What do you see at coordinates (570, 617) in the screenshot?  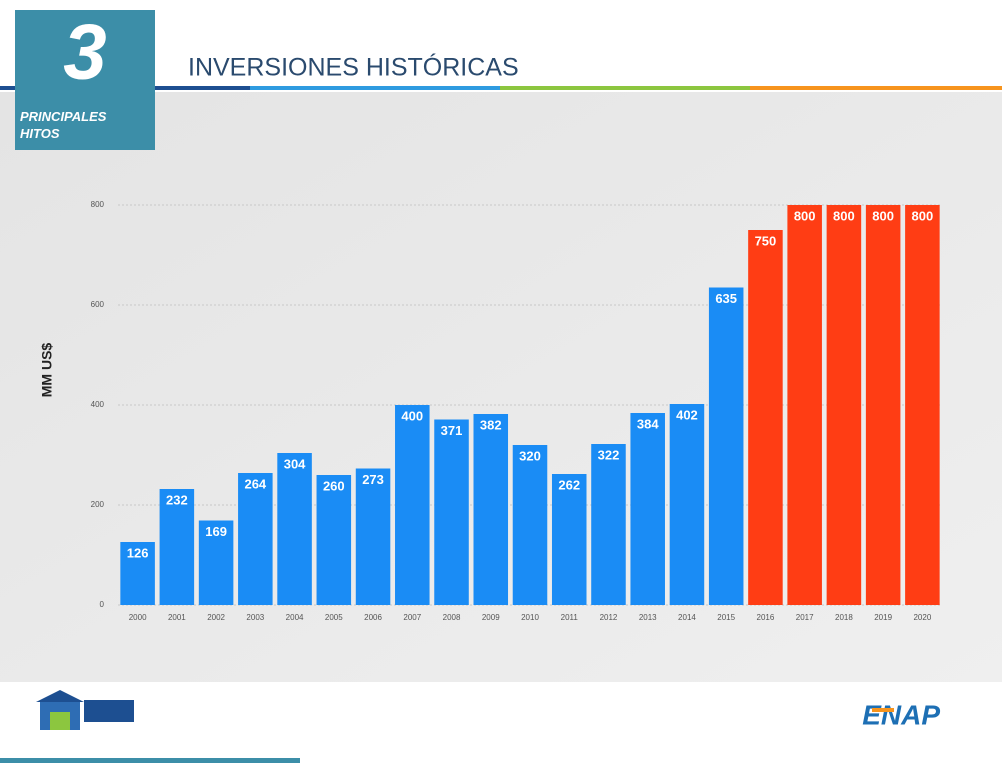 I see `x-tick-label: 2011` at bounding box center [570, 617].